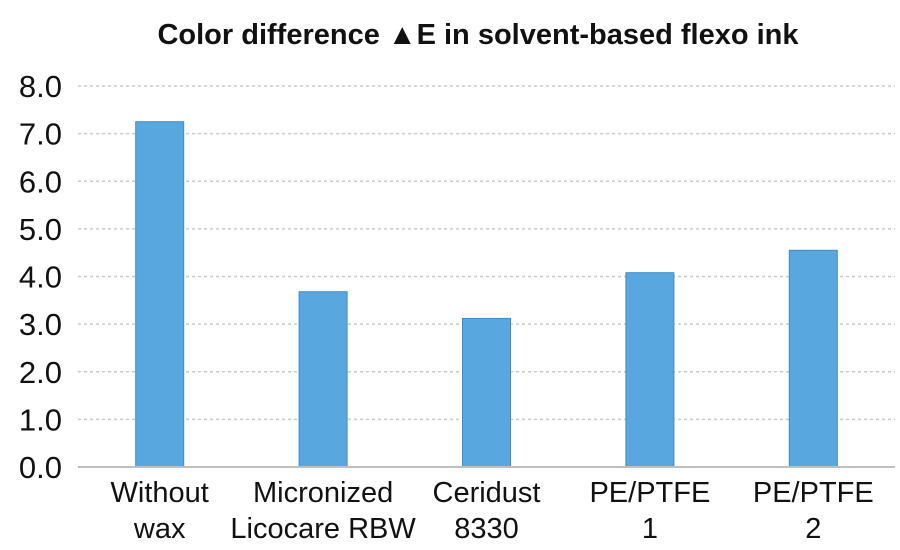  What do you see at coordinates (650, 529) in the screenshot?
I see `x-tick-label: 1` at bounding box center [650, 529].